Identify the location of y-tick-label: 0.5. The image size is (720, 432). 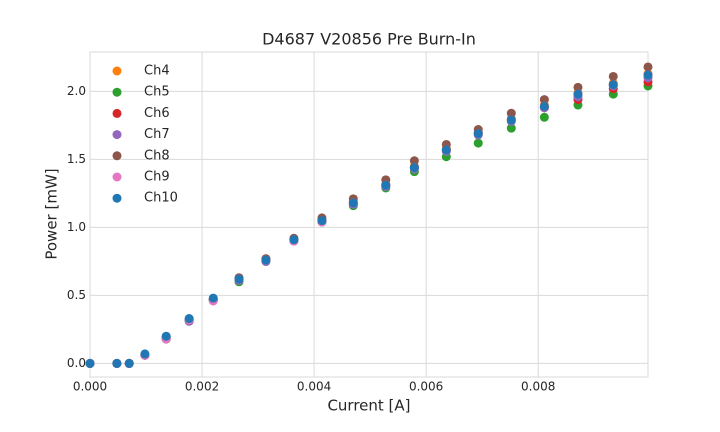
(76, 295).